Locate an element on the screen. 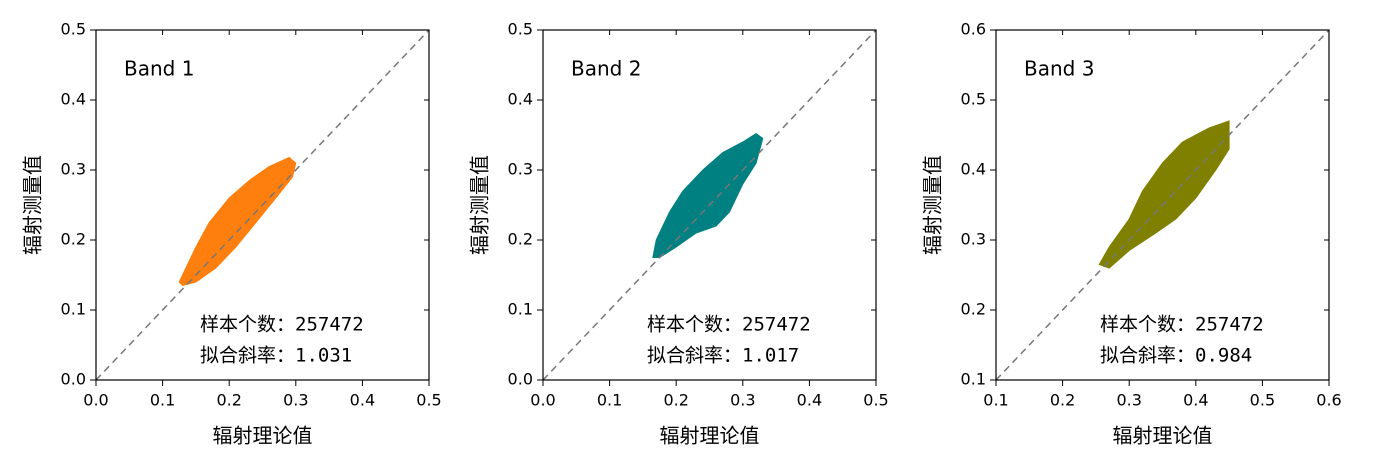  annotation: 拟合斜率：0.984 is located at coordinates (1176, 356).